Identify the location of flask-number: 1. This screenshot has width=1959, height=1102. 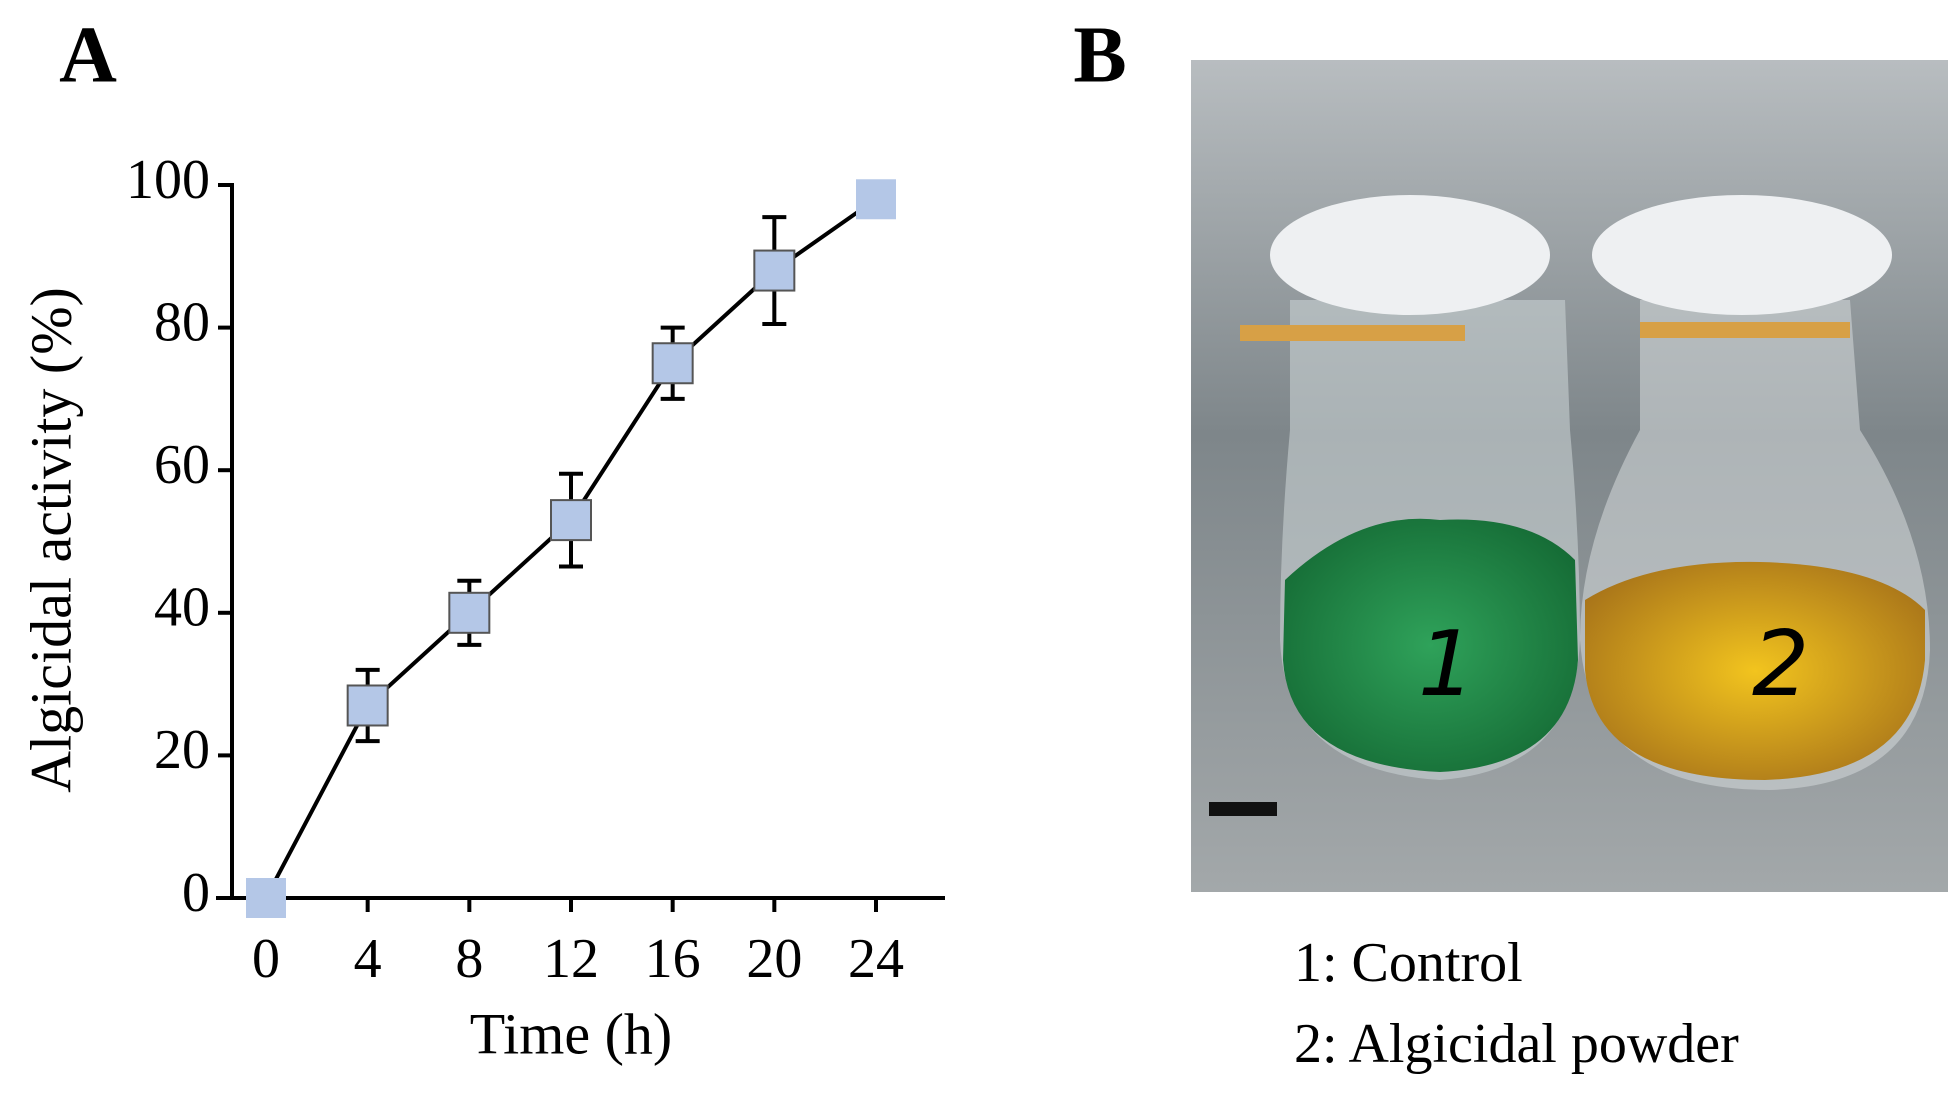
(1446, 664).